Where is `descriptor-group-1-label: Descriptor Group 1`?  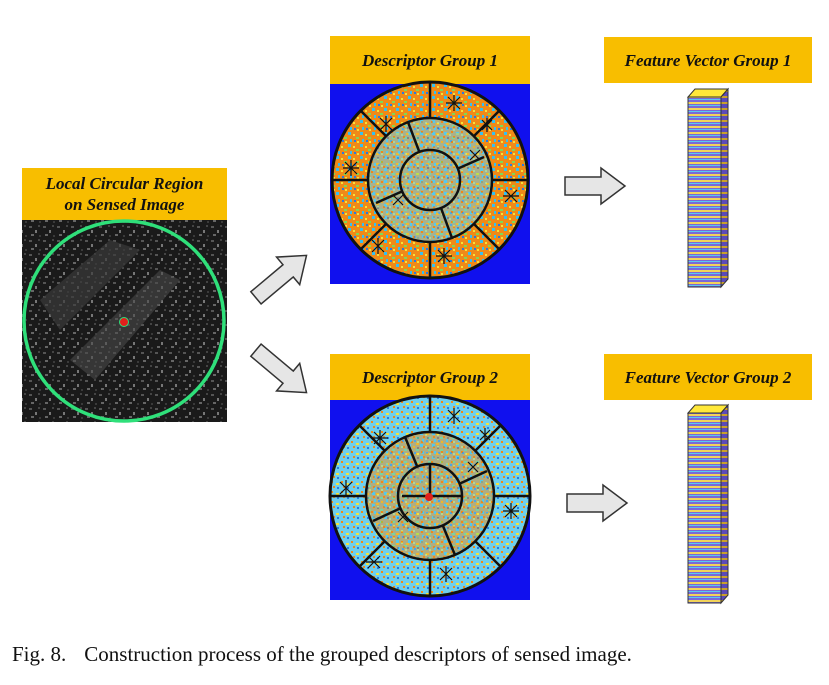 descriptor-group-1-label: Descriptor Group 1 is located at coordinates (430, 60).